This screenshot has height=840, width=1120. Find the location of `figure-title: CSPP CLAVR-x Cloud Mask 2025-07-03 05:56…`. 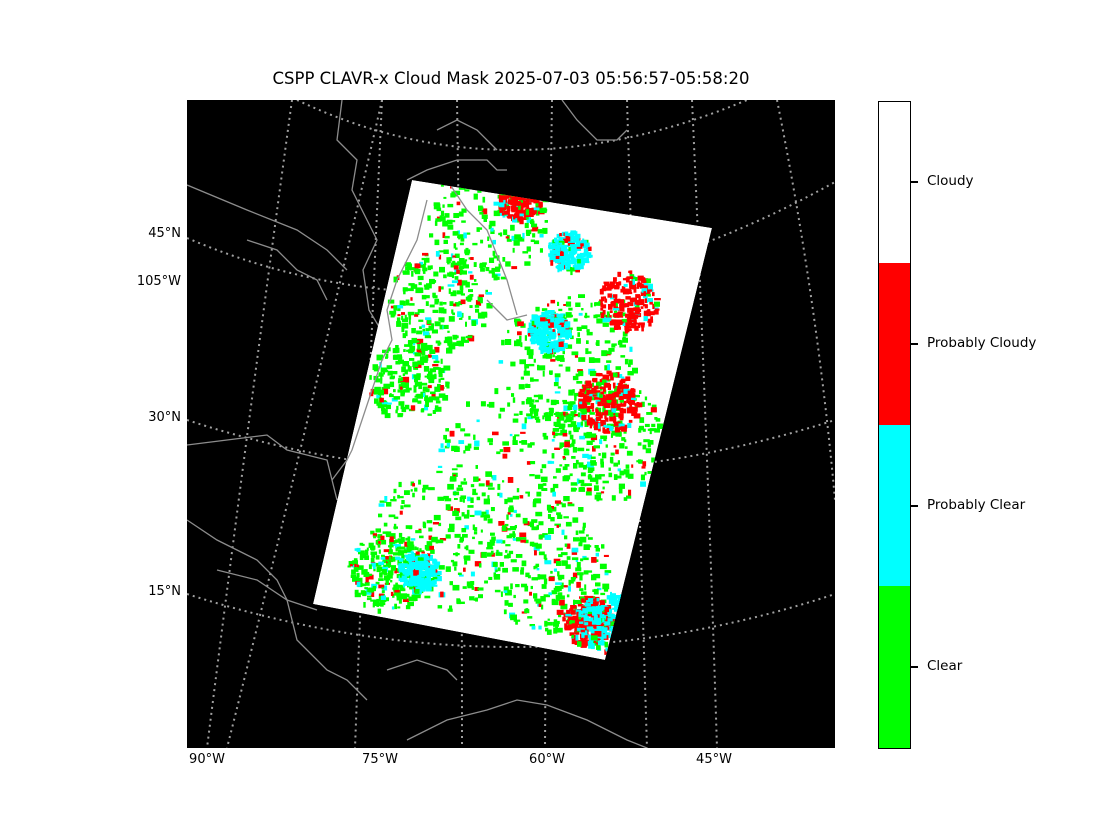

figure-title: CSPP CLAVR-x Cloud Mask 2025-07-03 05:56… is located at coordinates (511, 78).